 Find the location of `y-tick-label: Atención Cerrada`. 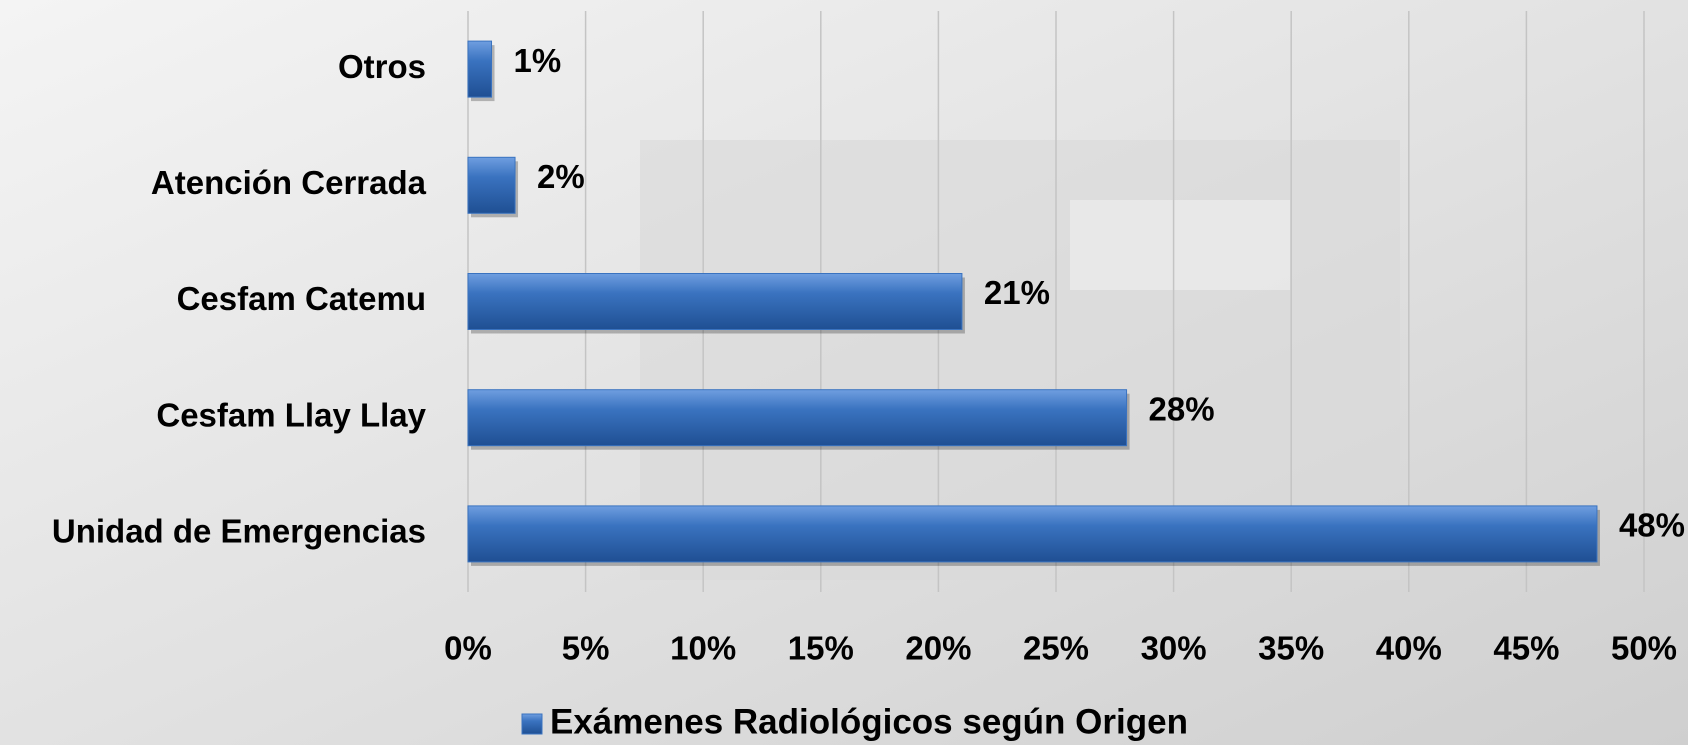

y-tick-label: Atención Cerrada is located at coordinates (289, 182).